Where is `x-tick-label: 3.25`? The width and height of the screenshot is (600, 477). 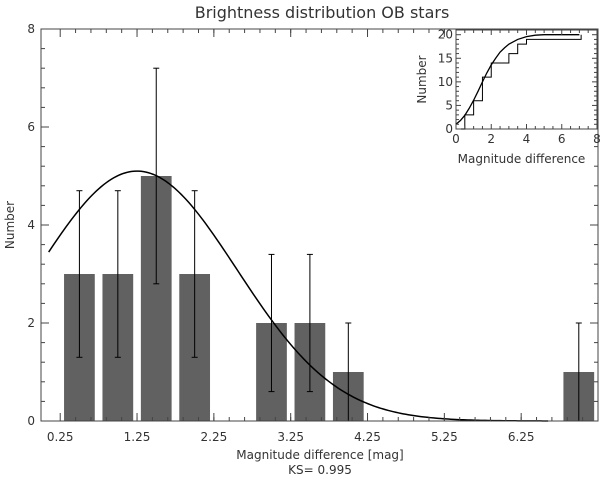 x-tick-label: 3.25 is located at coordinates (290, 437).